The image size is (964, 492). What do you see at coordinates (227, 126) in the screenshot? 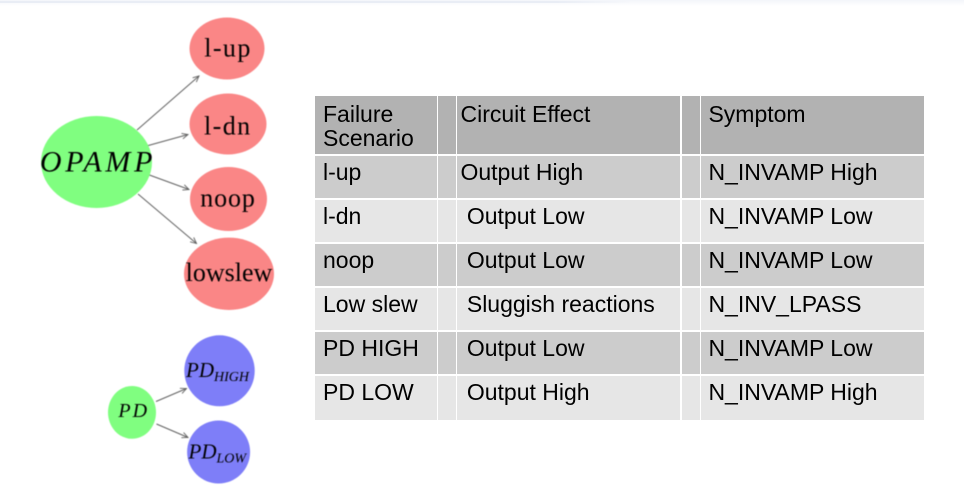
I see `svg-text: l-dn` at bounding box center [227, 126].